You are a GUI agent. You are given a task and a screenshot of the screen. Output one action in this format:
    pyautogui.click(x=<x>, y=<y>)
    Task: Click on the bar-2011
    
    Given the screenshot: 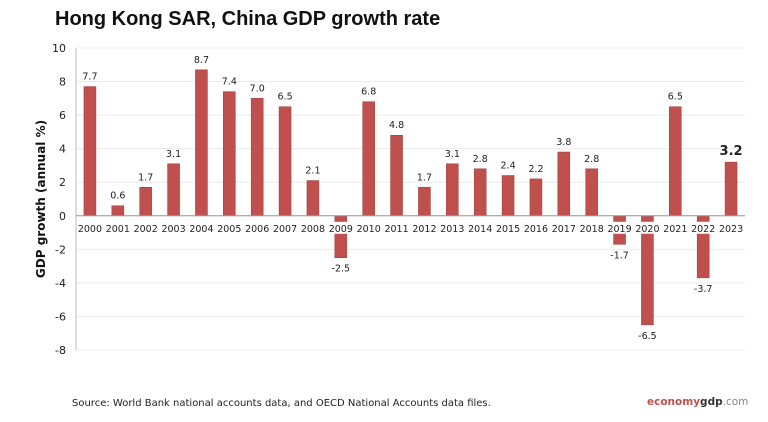 What is the action you would take?
    pyautogui.click(x=396, y=175)
    